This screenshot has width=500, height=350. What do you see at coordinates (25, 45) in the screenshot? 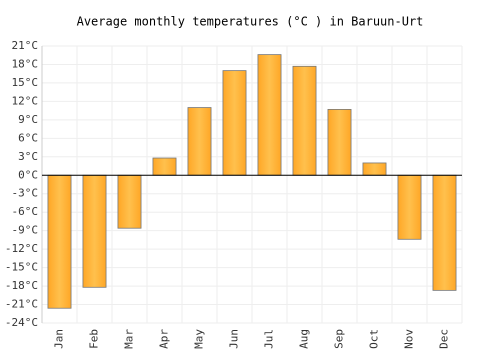
I see `y-tick-label: 21°C` at bounding box center [25, 45].